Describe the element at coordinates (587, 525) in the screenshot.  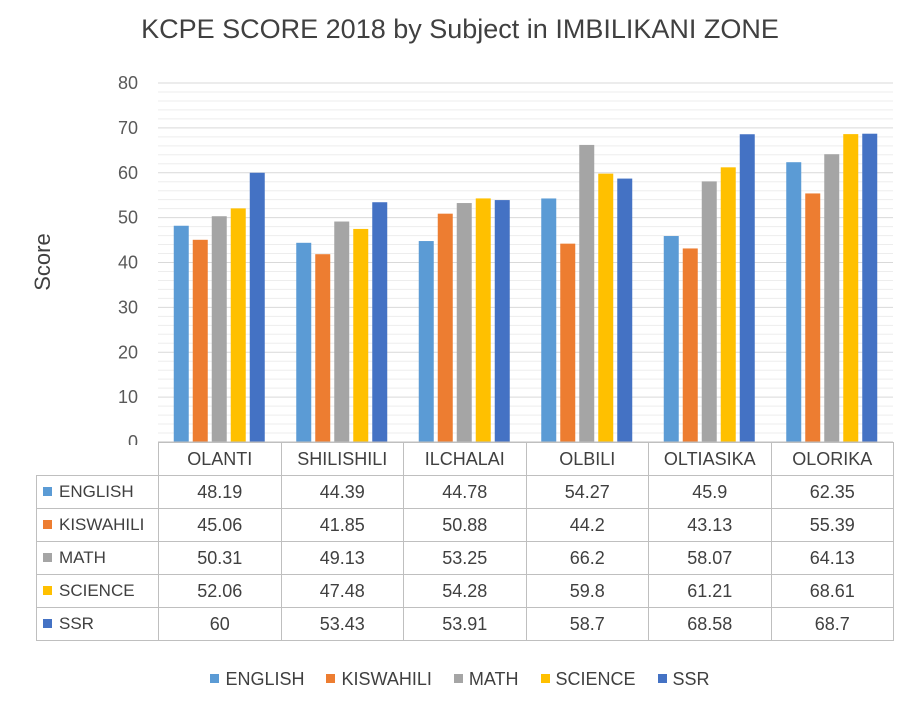
I see `data-value: 44.2` at that location.